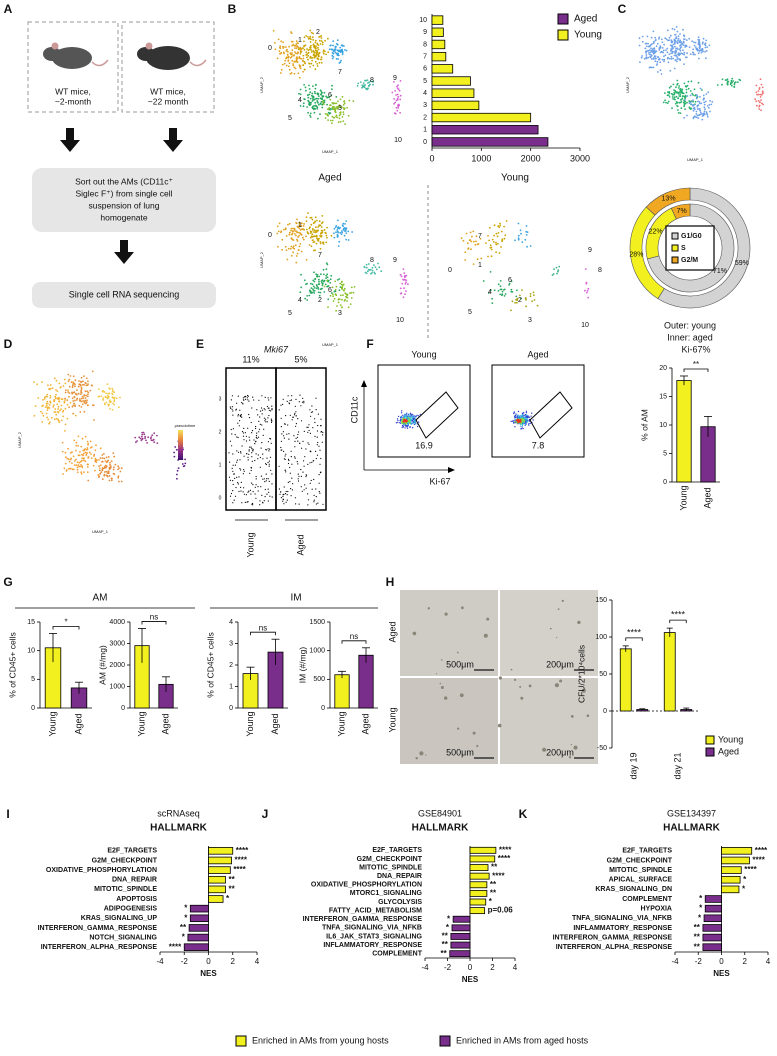 This screenshot has height=1056, width=777. What do you see at coordinates (123, 193) in the screenshot?
I see `step-text: Siglec F⁺) from single cell` at bounding box center [123, 193].